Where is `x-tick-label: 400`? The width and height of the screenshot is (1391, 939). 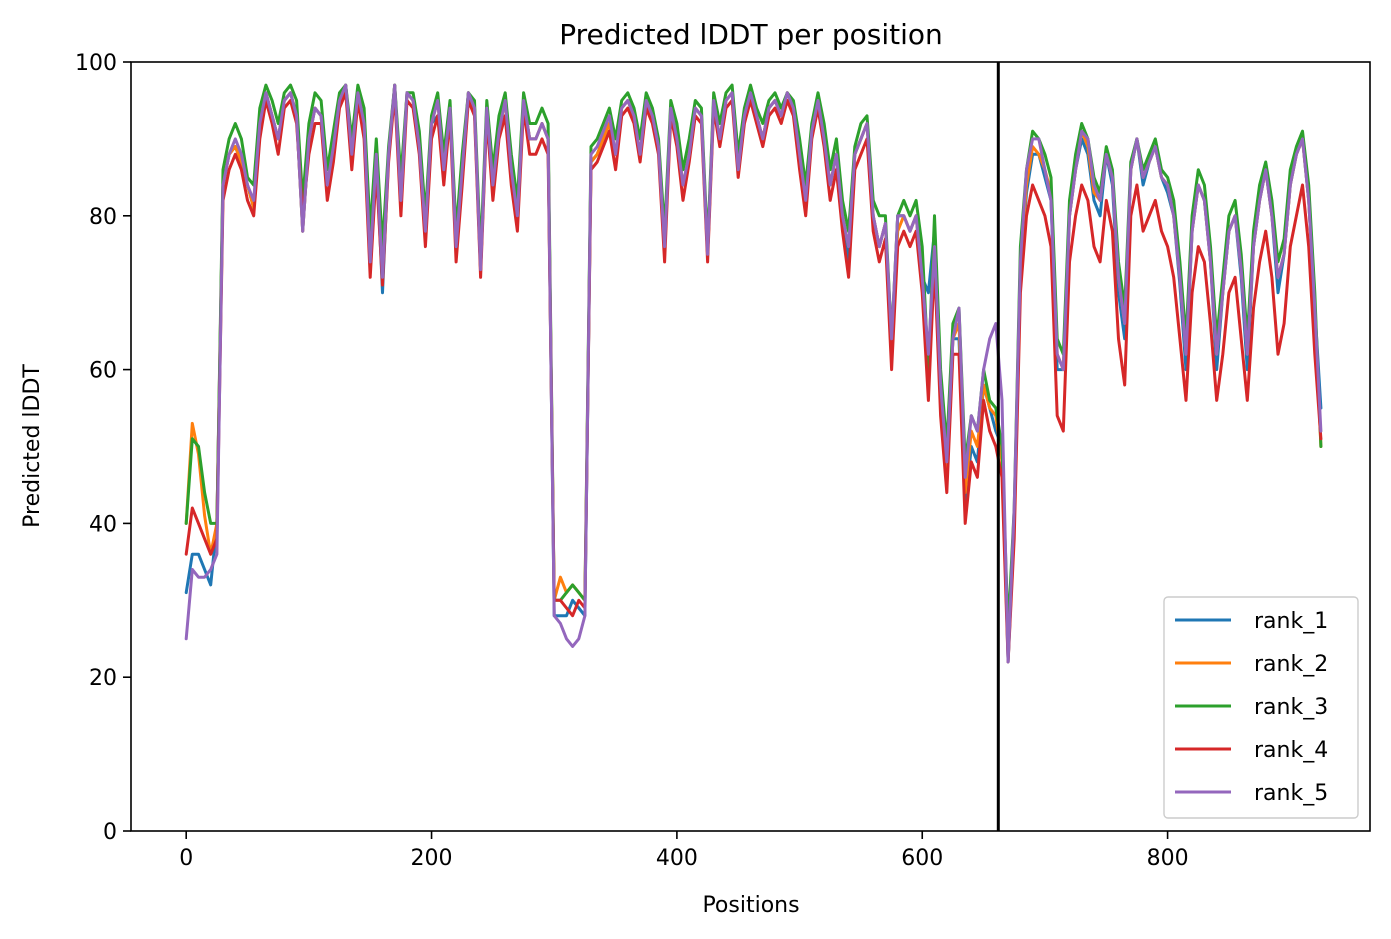 x-tick-label: 400 is located at coordinates (677, 858).